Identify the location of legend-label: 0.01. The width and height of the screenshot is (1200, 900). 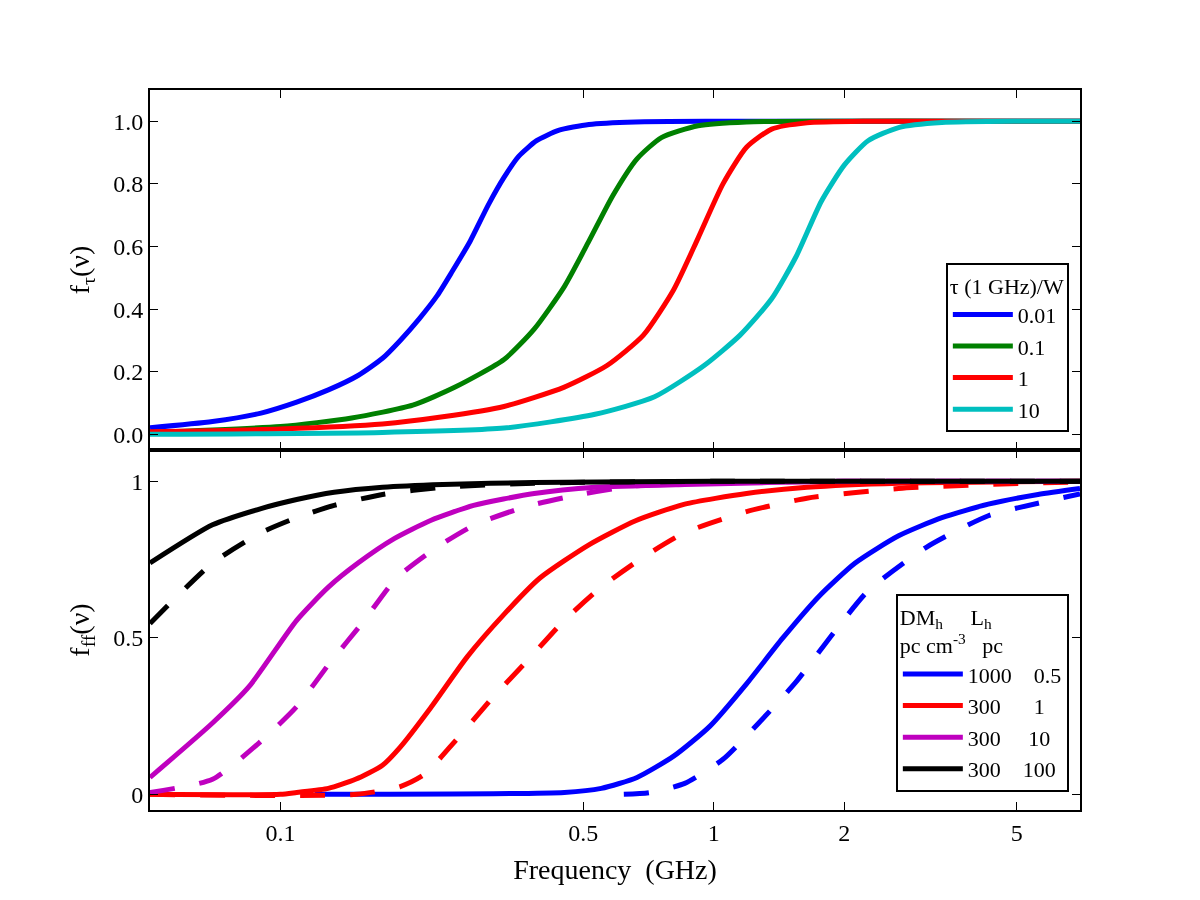
(1037, 315).